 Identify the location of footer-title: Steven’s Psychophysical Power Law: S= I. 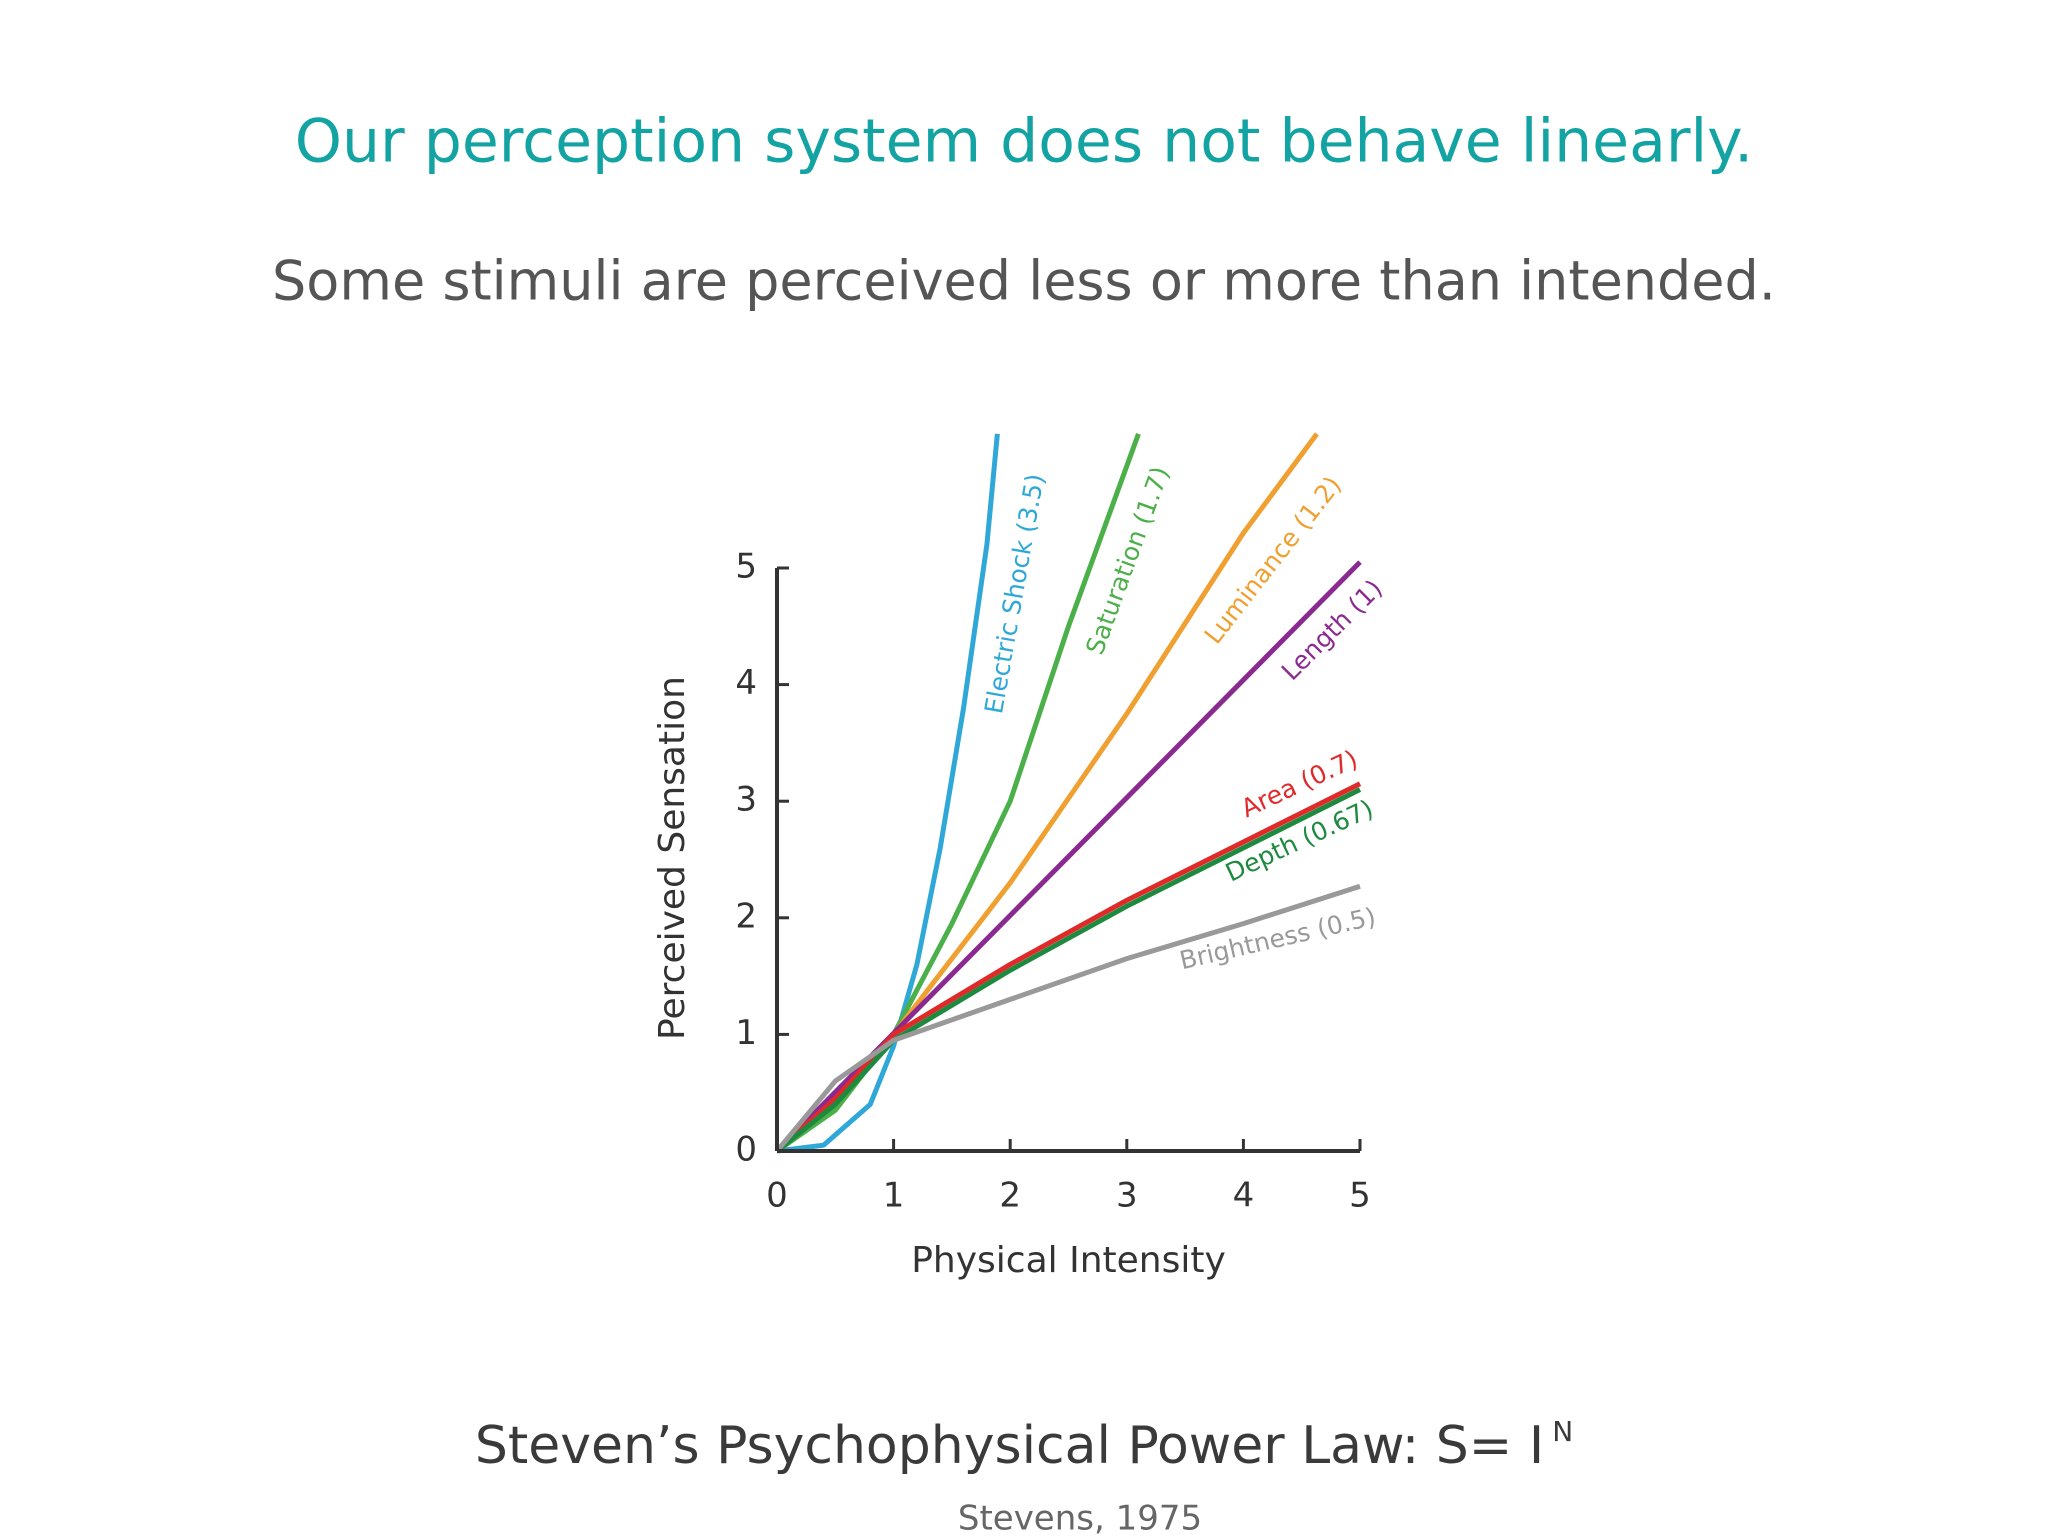
(1009, 1446).